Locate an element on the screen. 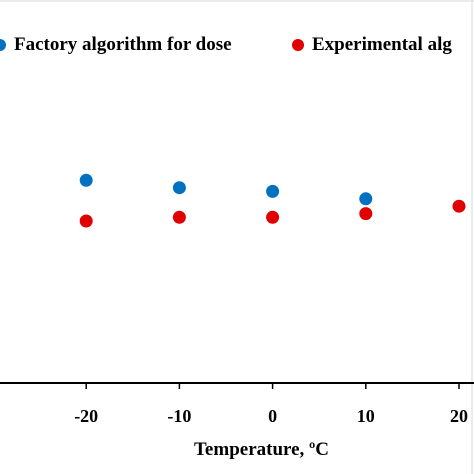 Image resolution: width=474 pixels, height=474 pixels. x-tick-label: -20 is located at coordinates (86, 416).